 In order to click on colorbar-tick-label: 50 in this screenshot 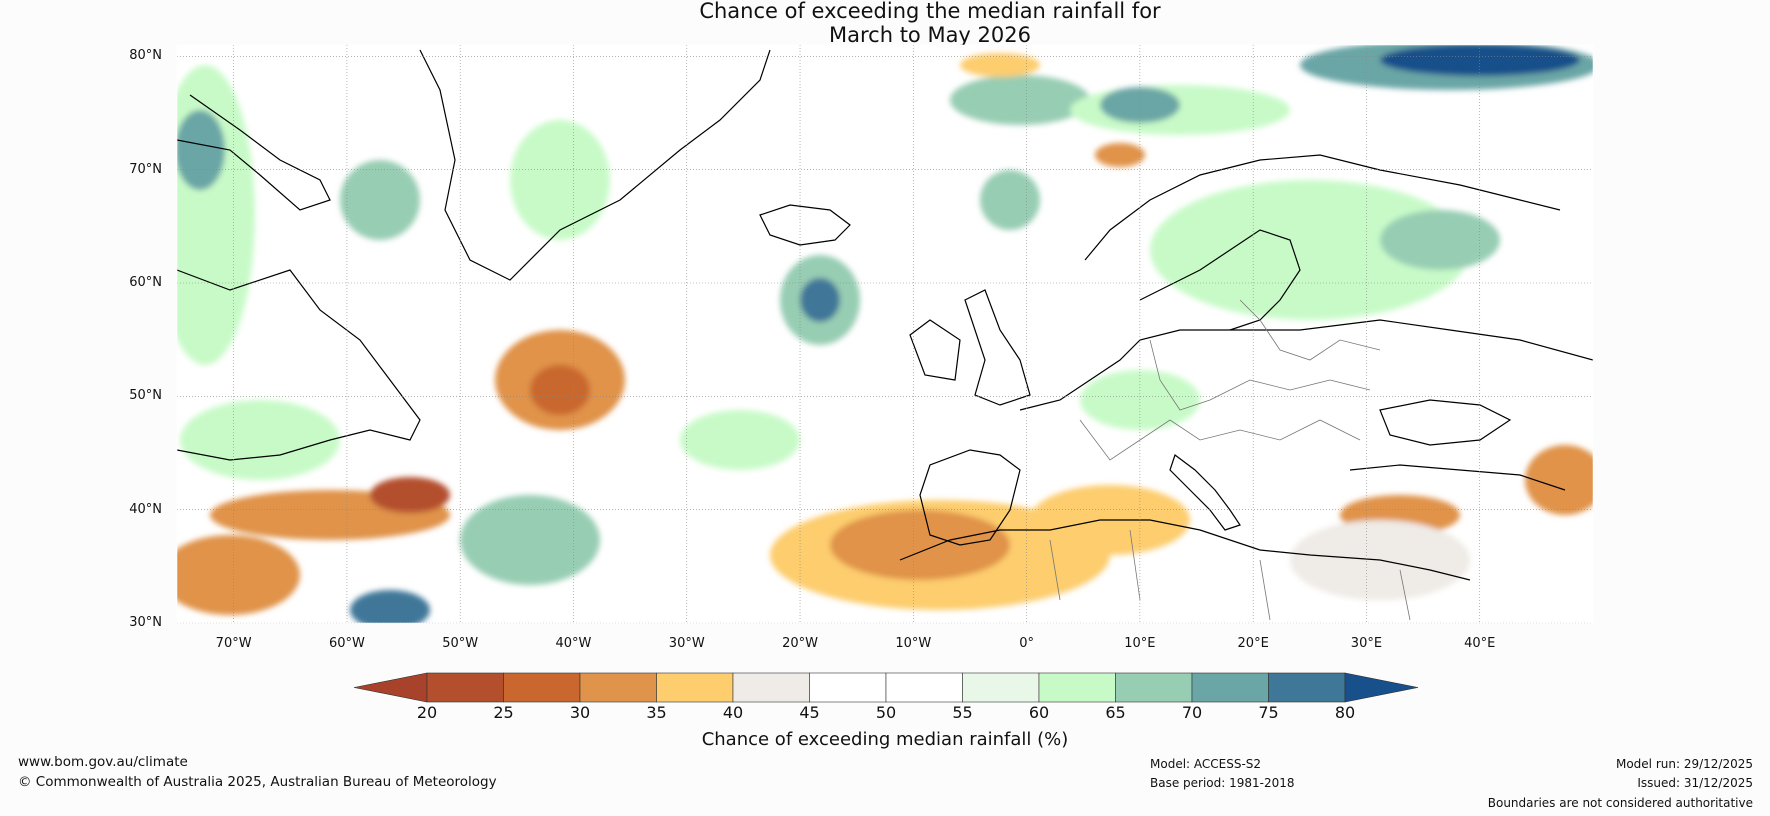, I will do `click(886, 712)`.